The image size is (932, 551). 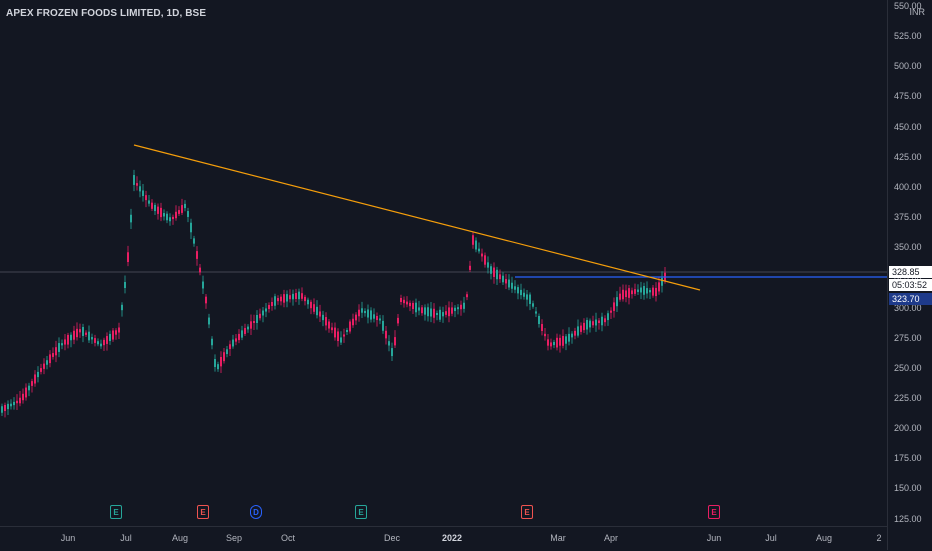 I want to click on price-tick-label: 500.00, so click(x=908, y=66).